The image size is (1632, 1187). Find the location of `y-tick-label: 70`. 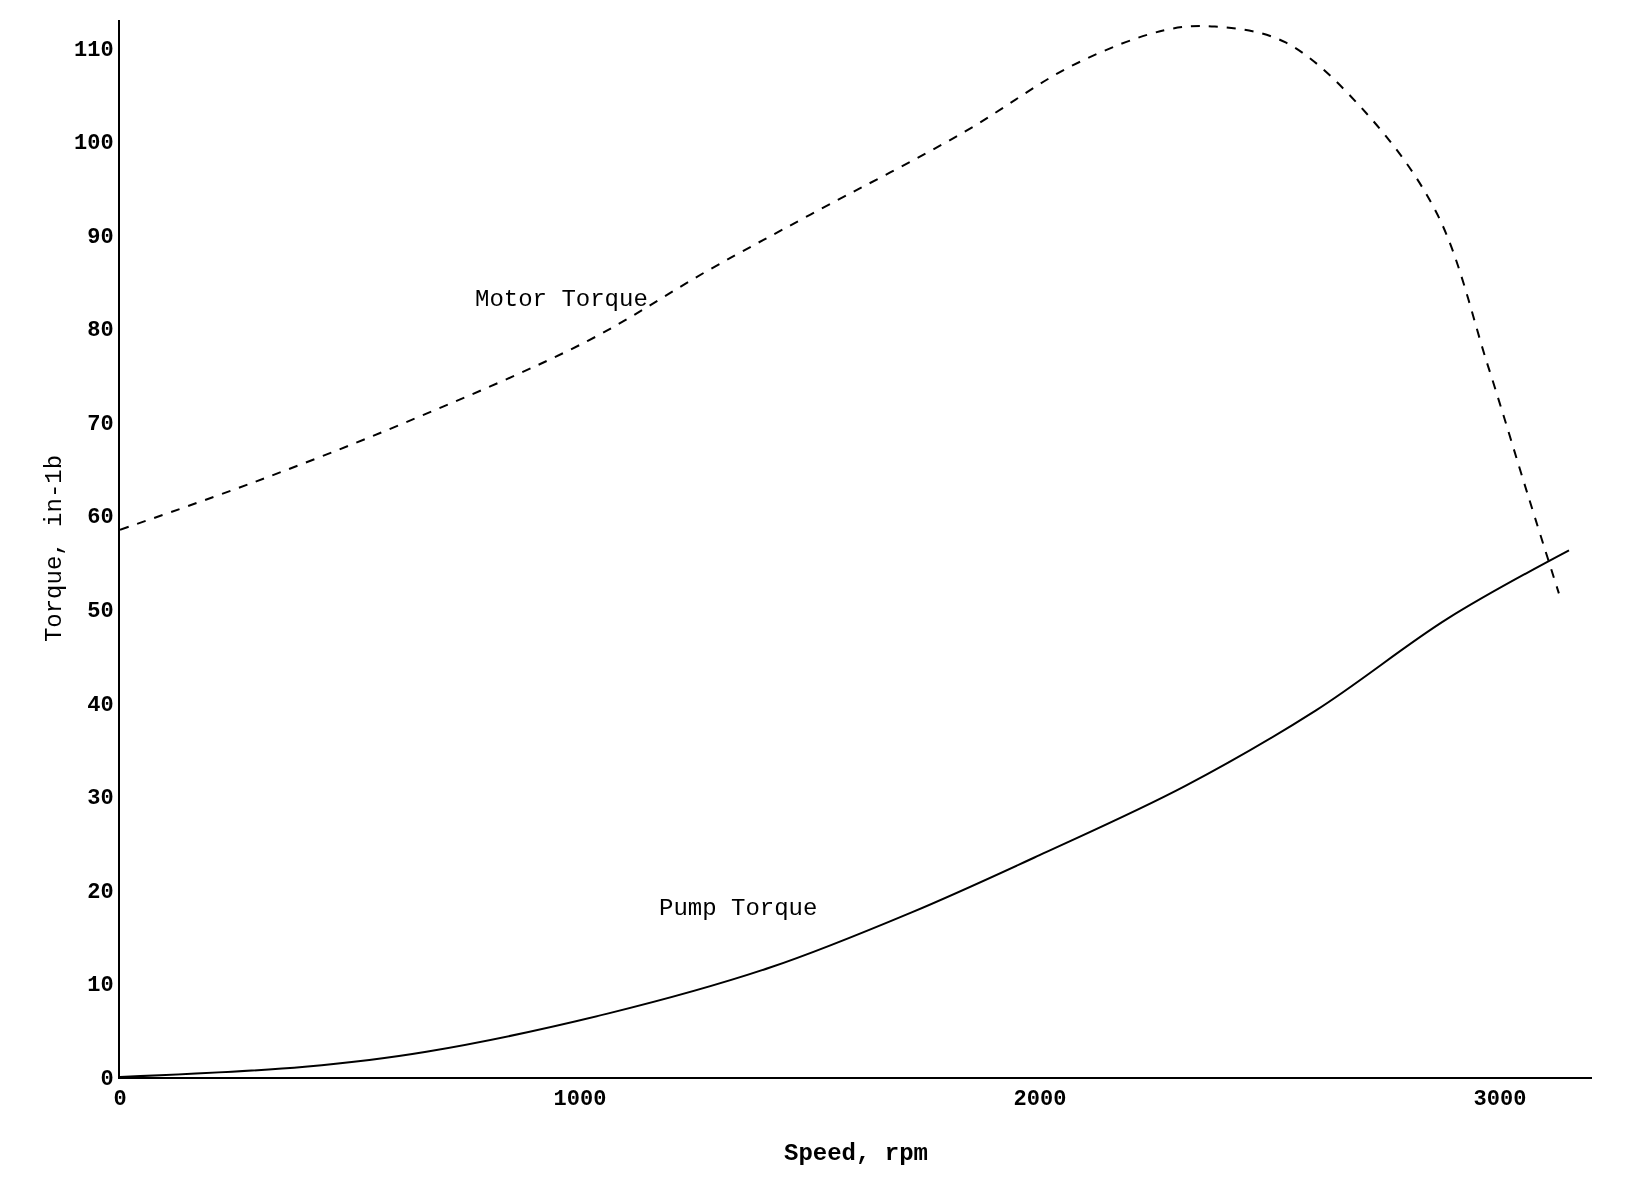

y-tick-label: 70 is located at coordinates (100, 424).